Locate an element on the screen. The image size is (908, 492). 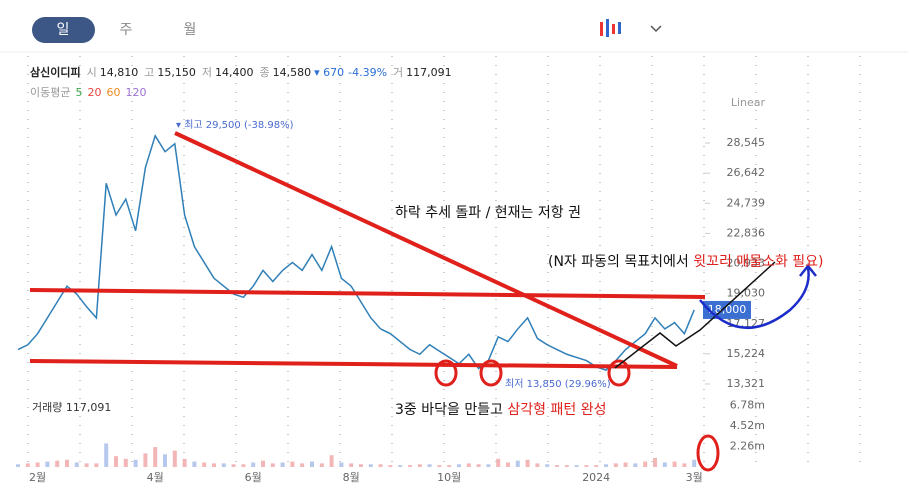
low-note: 최저 13,850 (29.96%) is located at coordinates (558, 384).